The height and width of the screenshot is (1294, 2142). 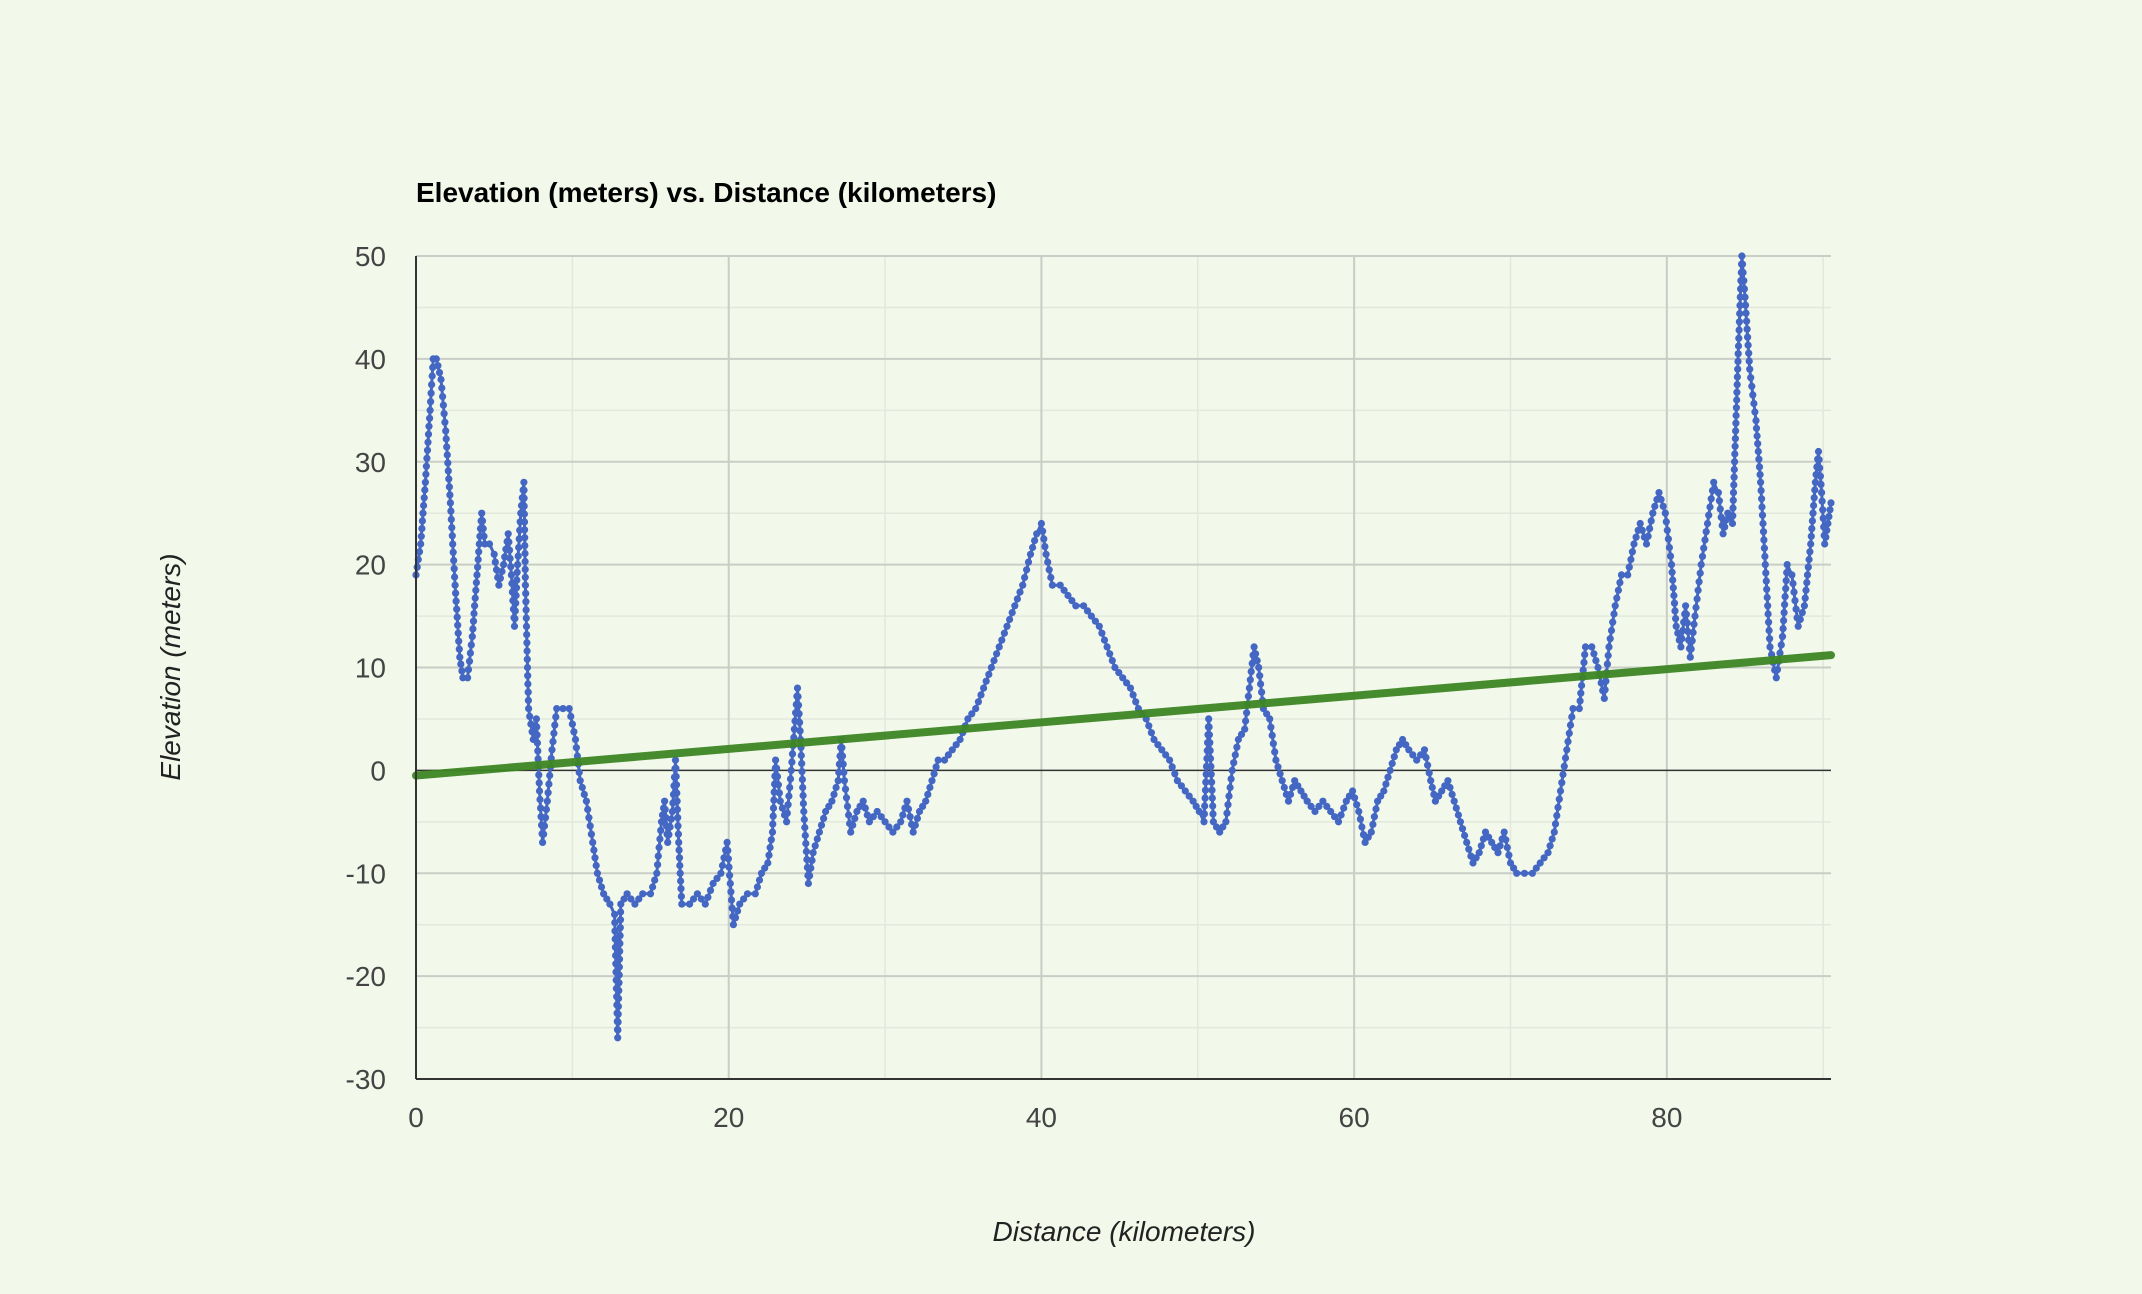 I want to click on y-tick-label: -10, so click(x=366, y=873).